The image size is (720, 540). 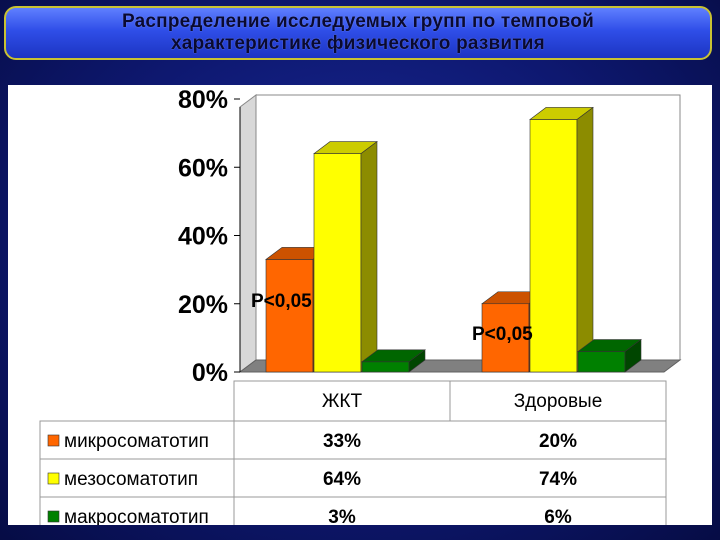 I want to click on data-label: 74%, so click(x=558, y=479).